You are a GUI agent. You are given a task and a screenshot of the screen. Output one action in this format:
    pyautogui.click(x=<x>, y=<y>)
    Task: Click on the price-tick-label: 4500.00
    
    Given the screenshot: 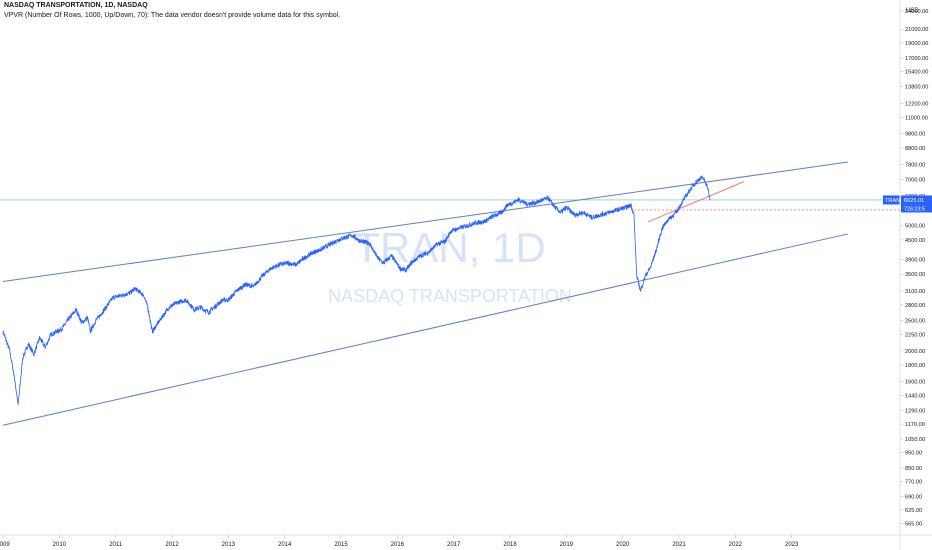 What is the action you would take?
    pyautogui.click(x=915, y=241)
    